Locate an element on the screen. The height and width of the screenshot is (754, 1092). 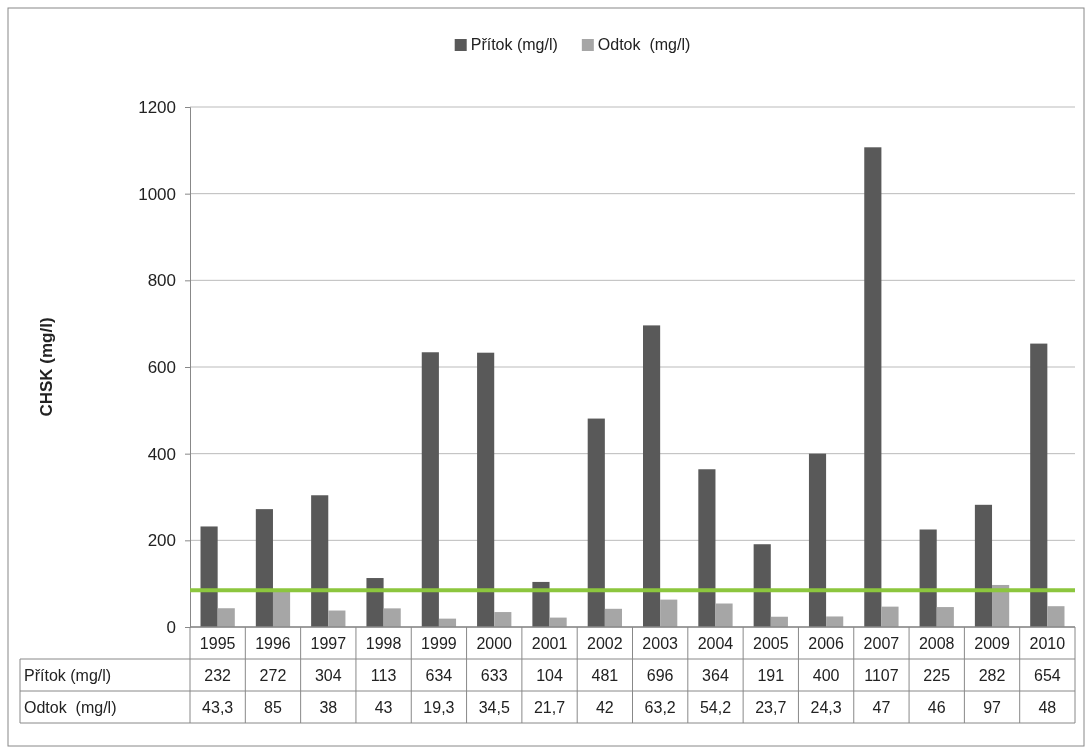
x-tick-label: 1997 is located at coordinates (328, 643).